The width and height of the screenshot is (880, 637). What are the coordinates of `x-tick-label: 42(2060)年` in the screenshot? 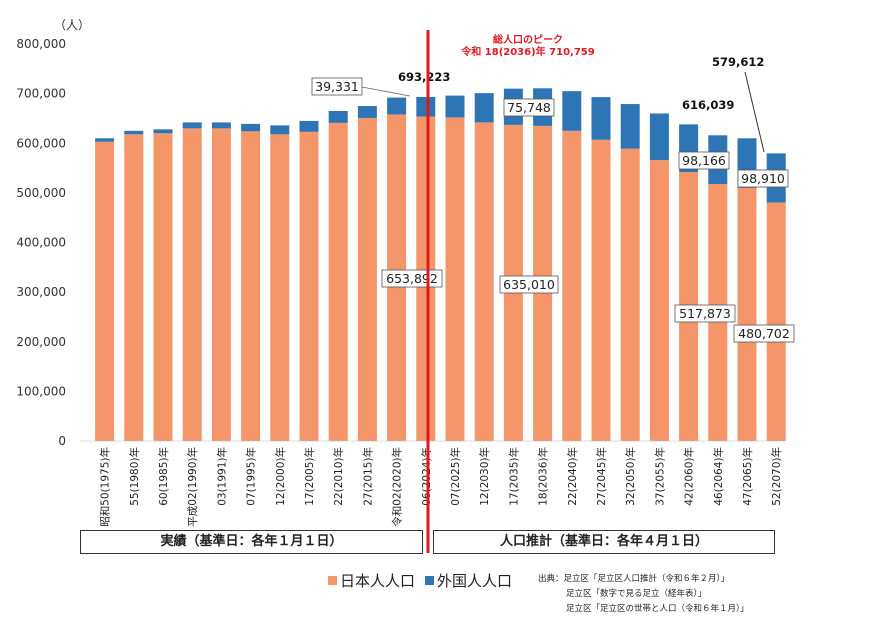 It's located at (689, 476).